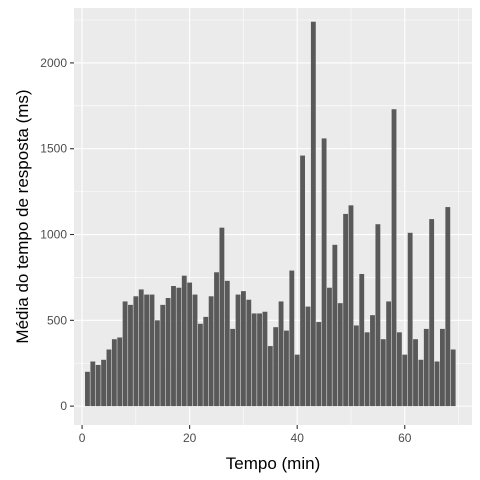  Describe the element at coordinates (53, 149) in the screenshot. I see `y-tick-label: 1500` at that location.